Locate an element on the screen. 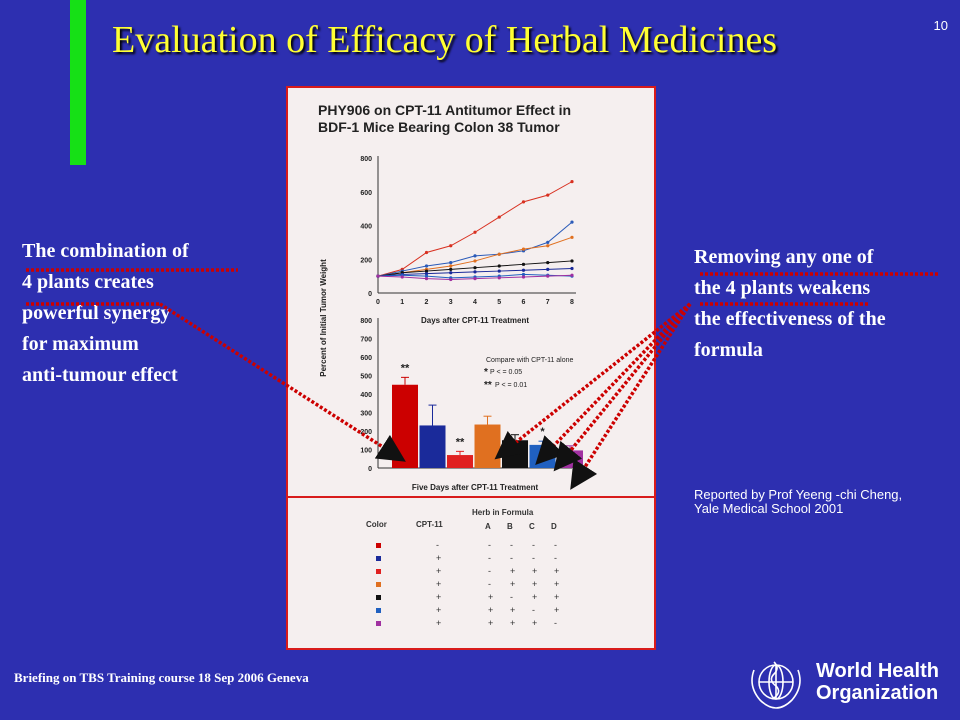 The height and width of the screenshot is (720, 960). figure-divider is located at coordinates (471, 497).